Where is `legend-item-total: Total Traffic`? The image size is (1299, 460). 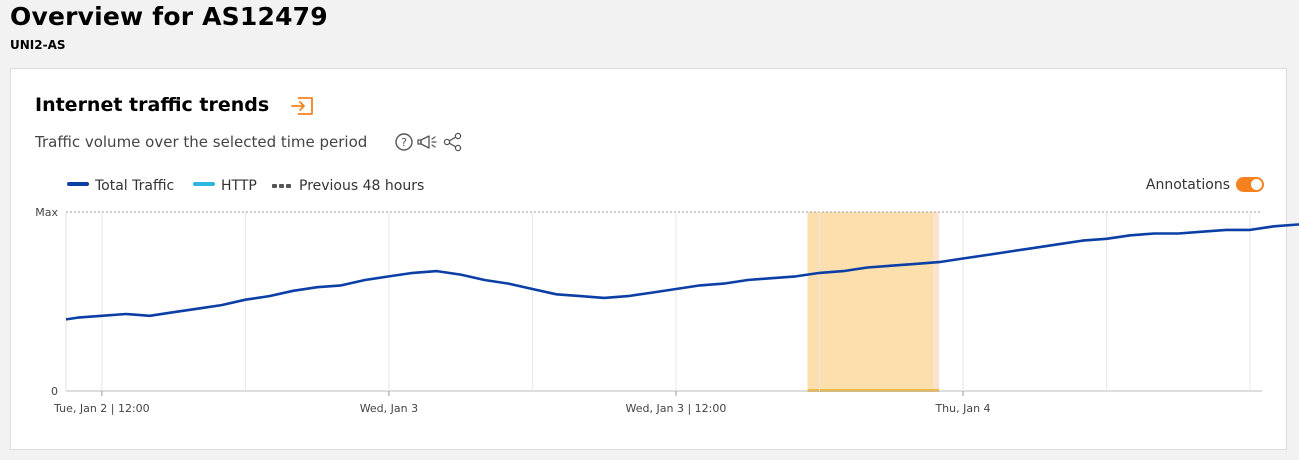
legend-item-total: Total Traffic is located at coordinates (120, 186).